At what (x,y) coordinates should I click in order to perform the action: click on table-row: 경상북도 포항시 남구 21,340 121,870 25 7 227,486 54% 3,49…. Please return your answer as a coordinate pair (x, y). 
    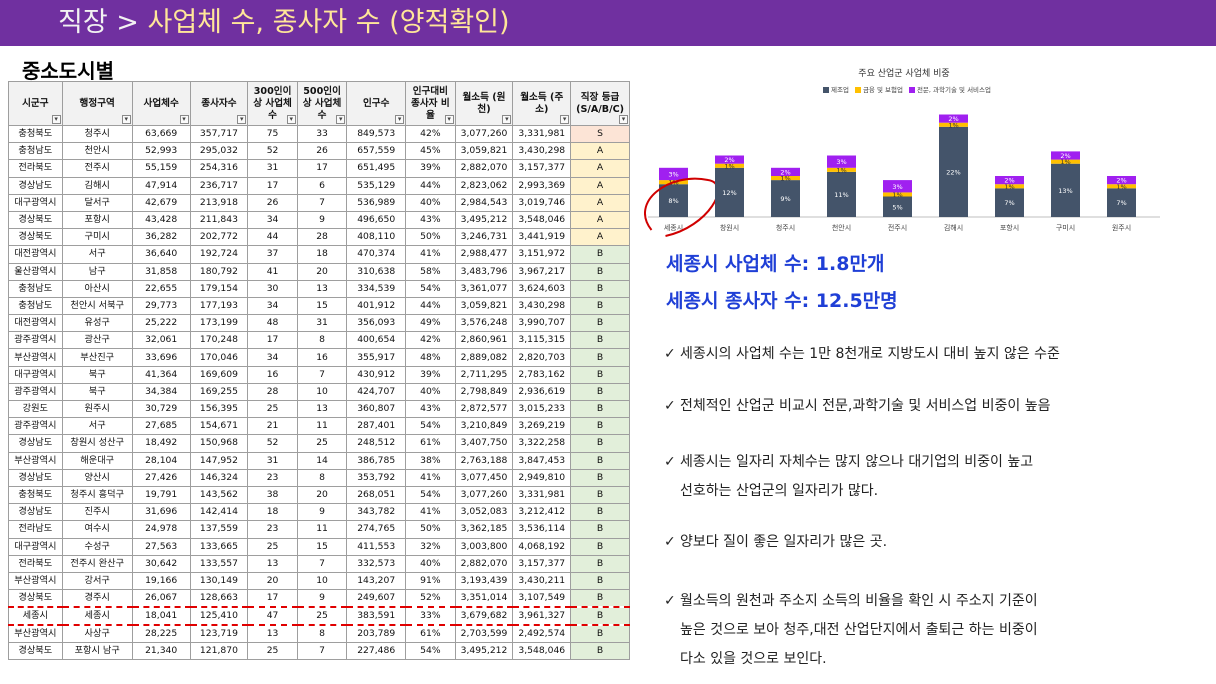
    Looking at the image, I should click on (319, 651).